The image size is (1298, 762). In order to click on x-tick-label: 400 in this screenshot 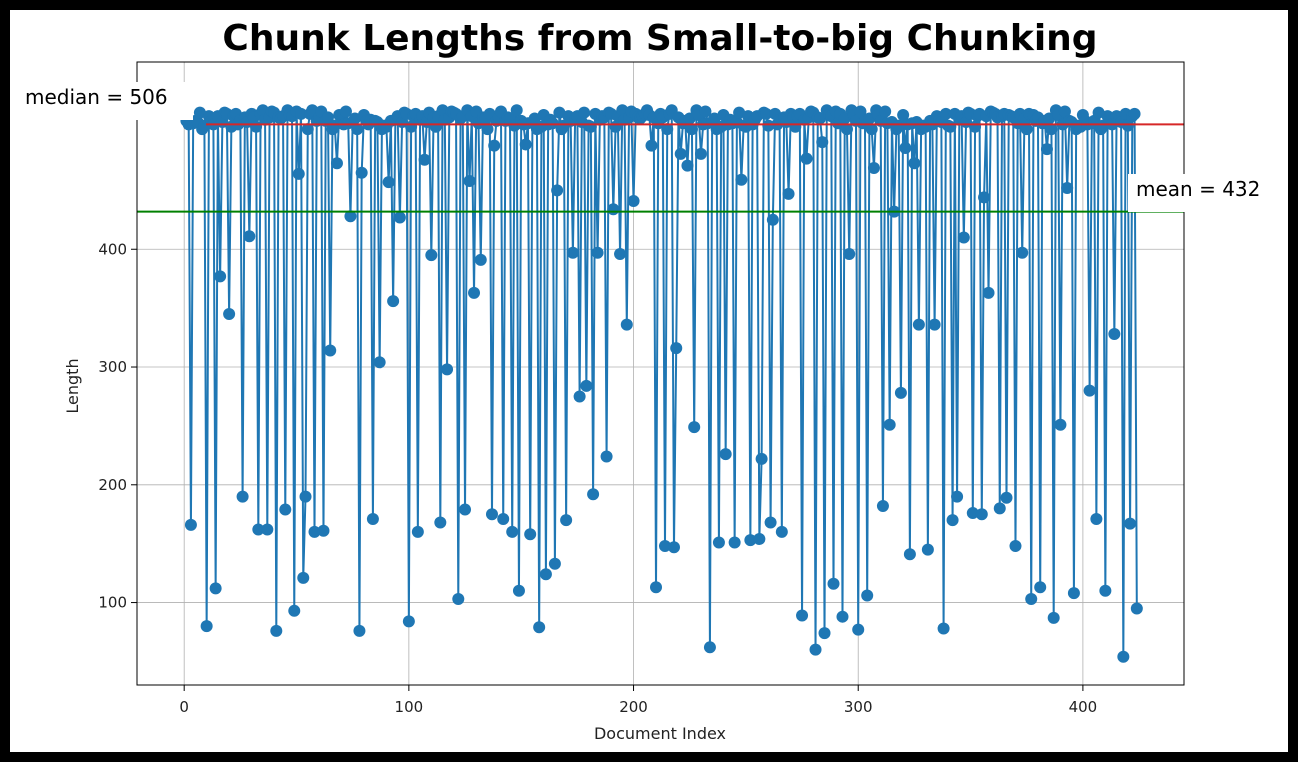, I will do `click(1083, 707)`.